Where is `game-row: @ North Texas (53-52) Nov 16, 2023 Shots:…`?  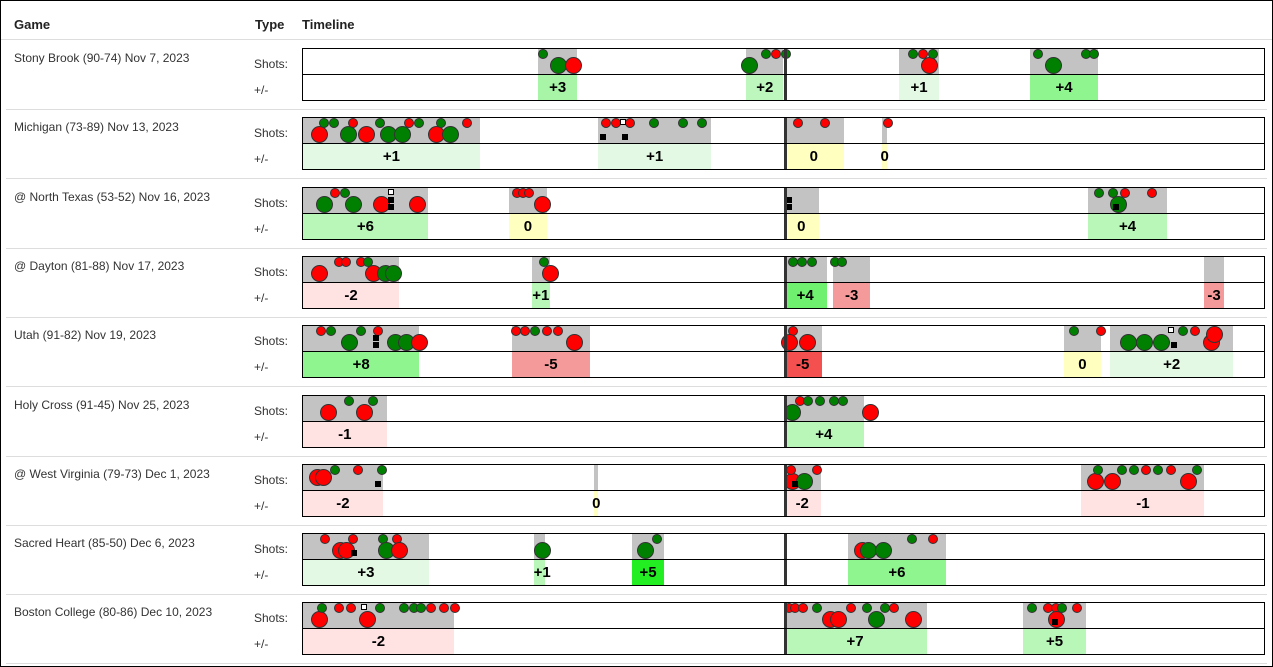 game-row: @ North Texas (53-52) Nov 16, 2023 Shots:… is located at coordinates (636, 214).